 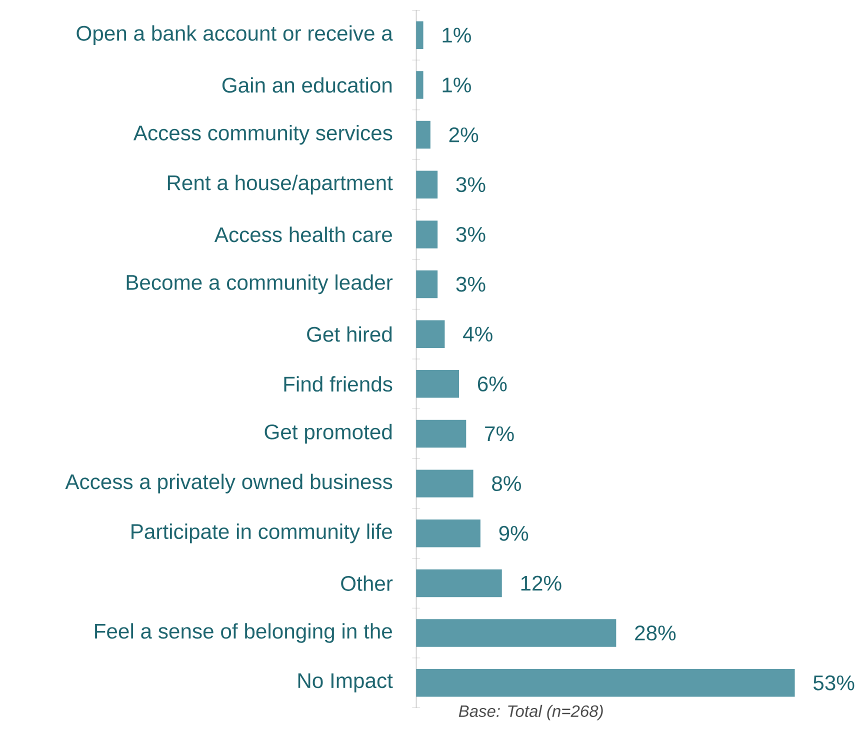 What do you see at coordinates (513, 533) in the screenshot?
I see `data-label: 9%` at bounding box center [513, 533].